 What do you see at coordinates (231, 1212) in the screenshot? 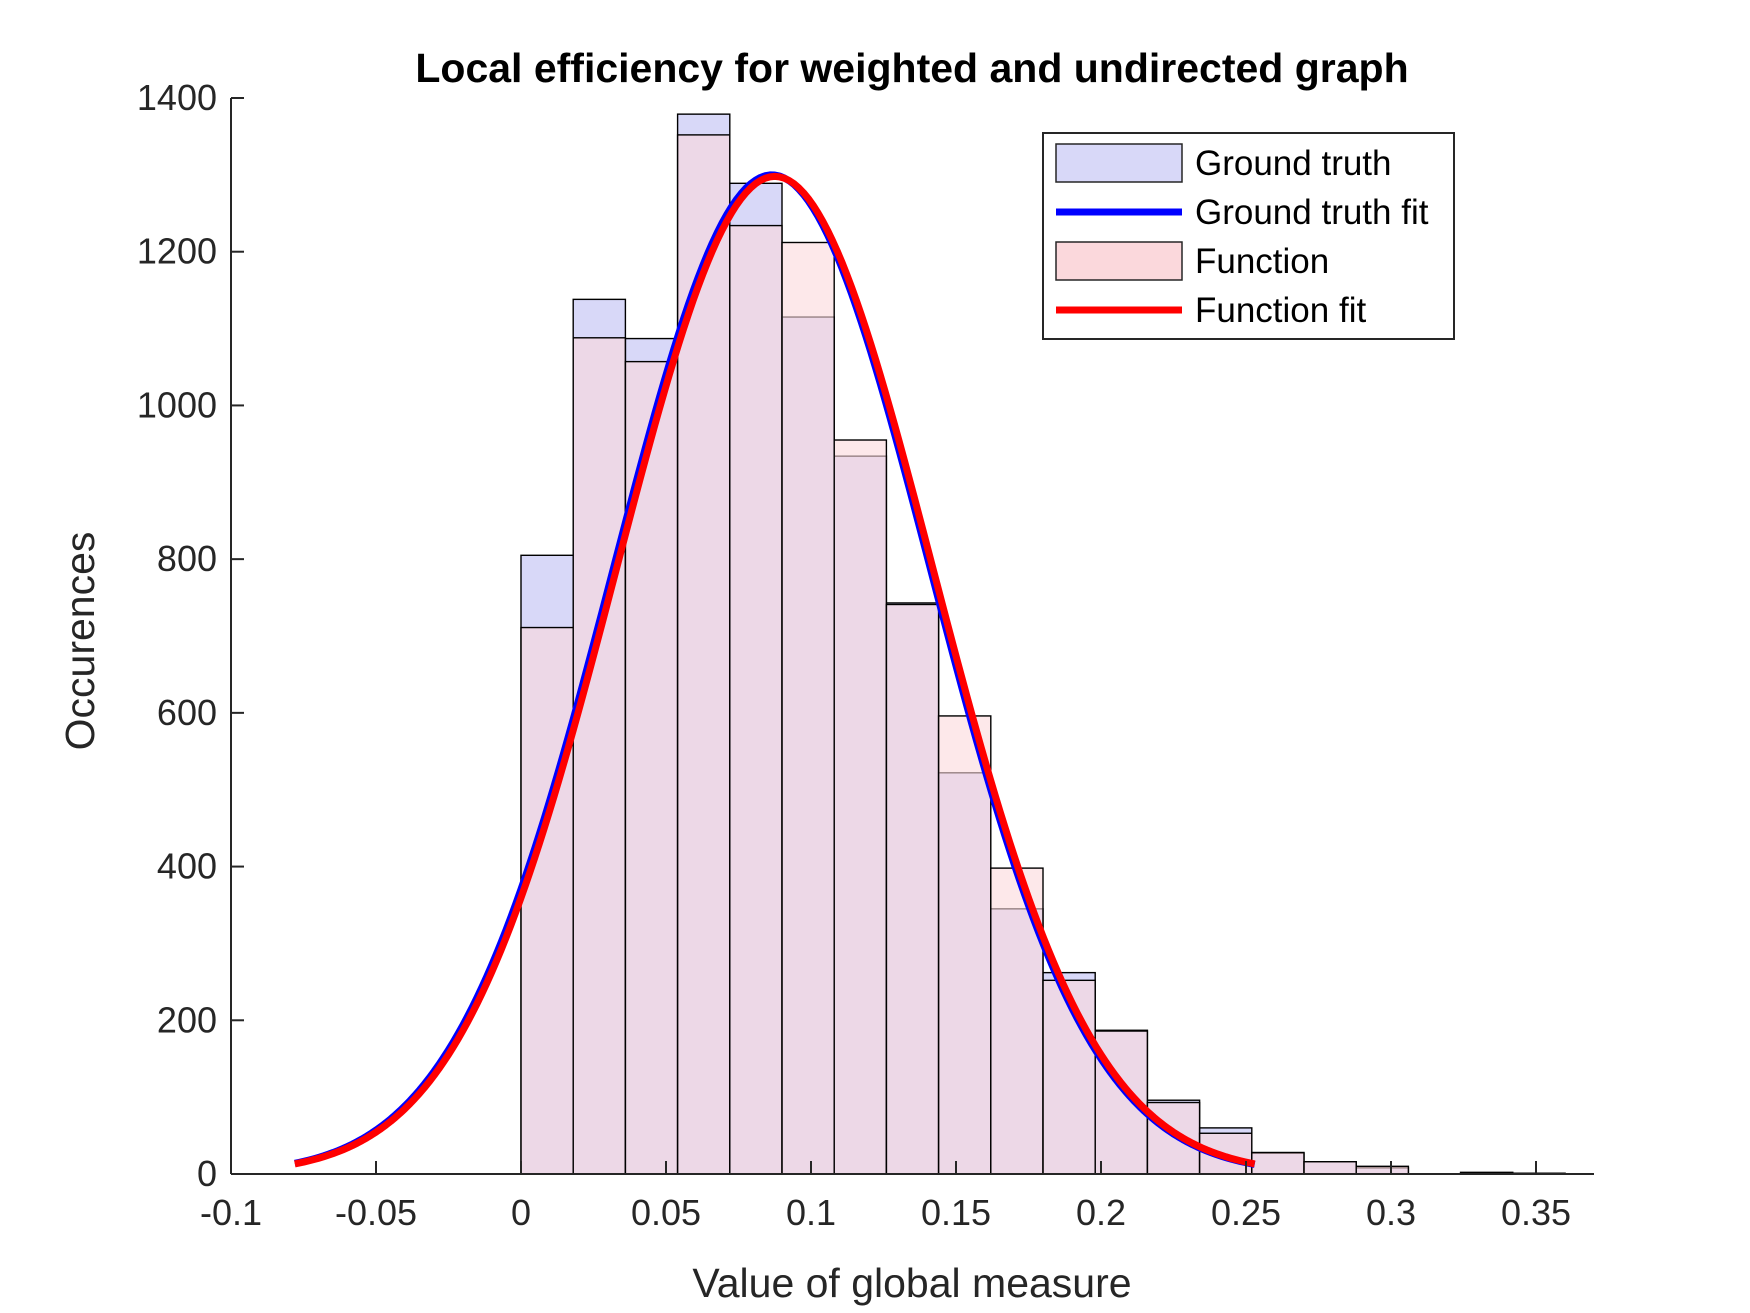
I see `x-tick-label: -0.1` at bounding box center [231, 1212].